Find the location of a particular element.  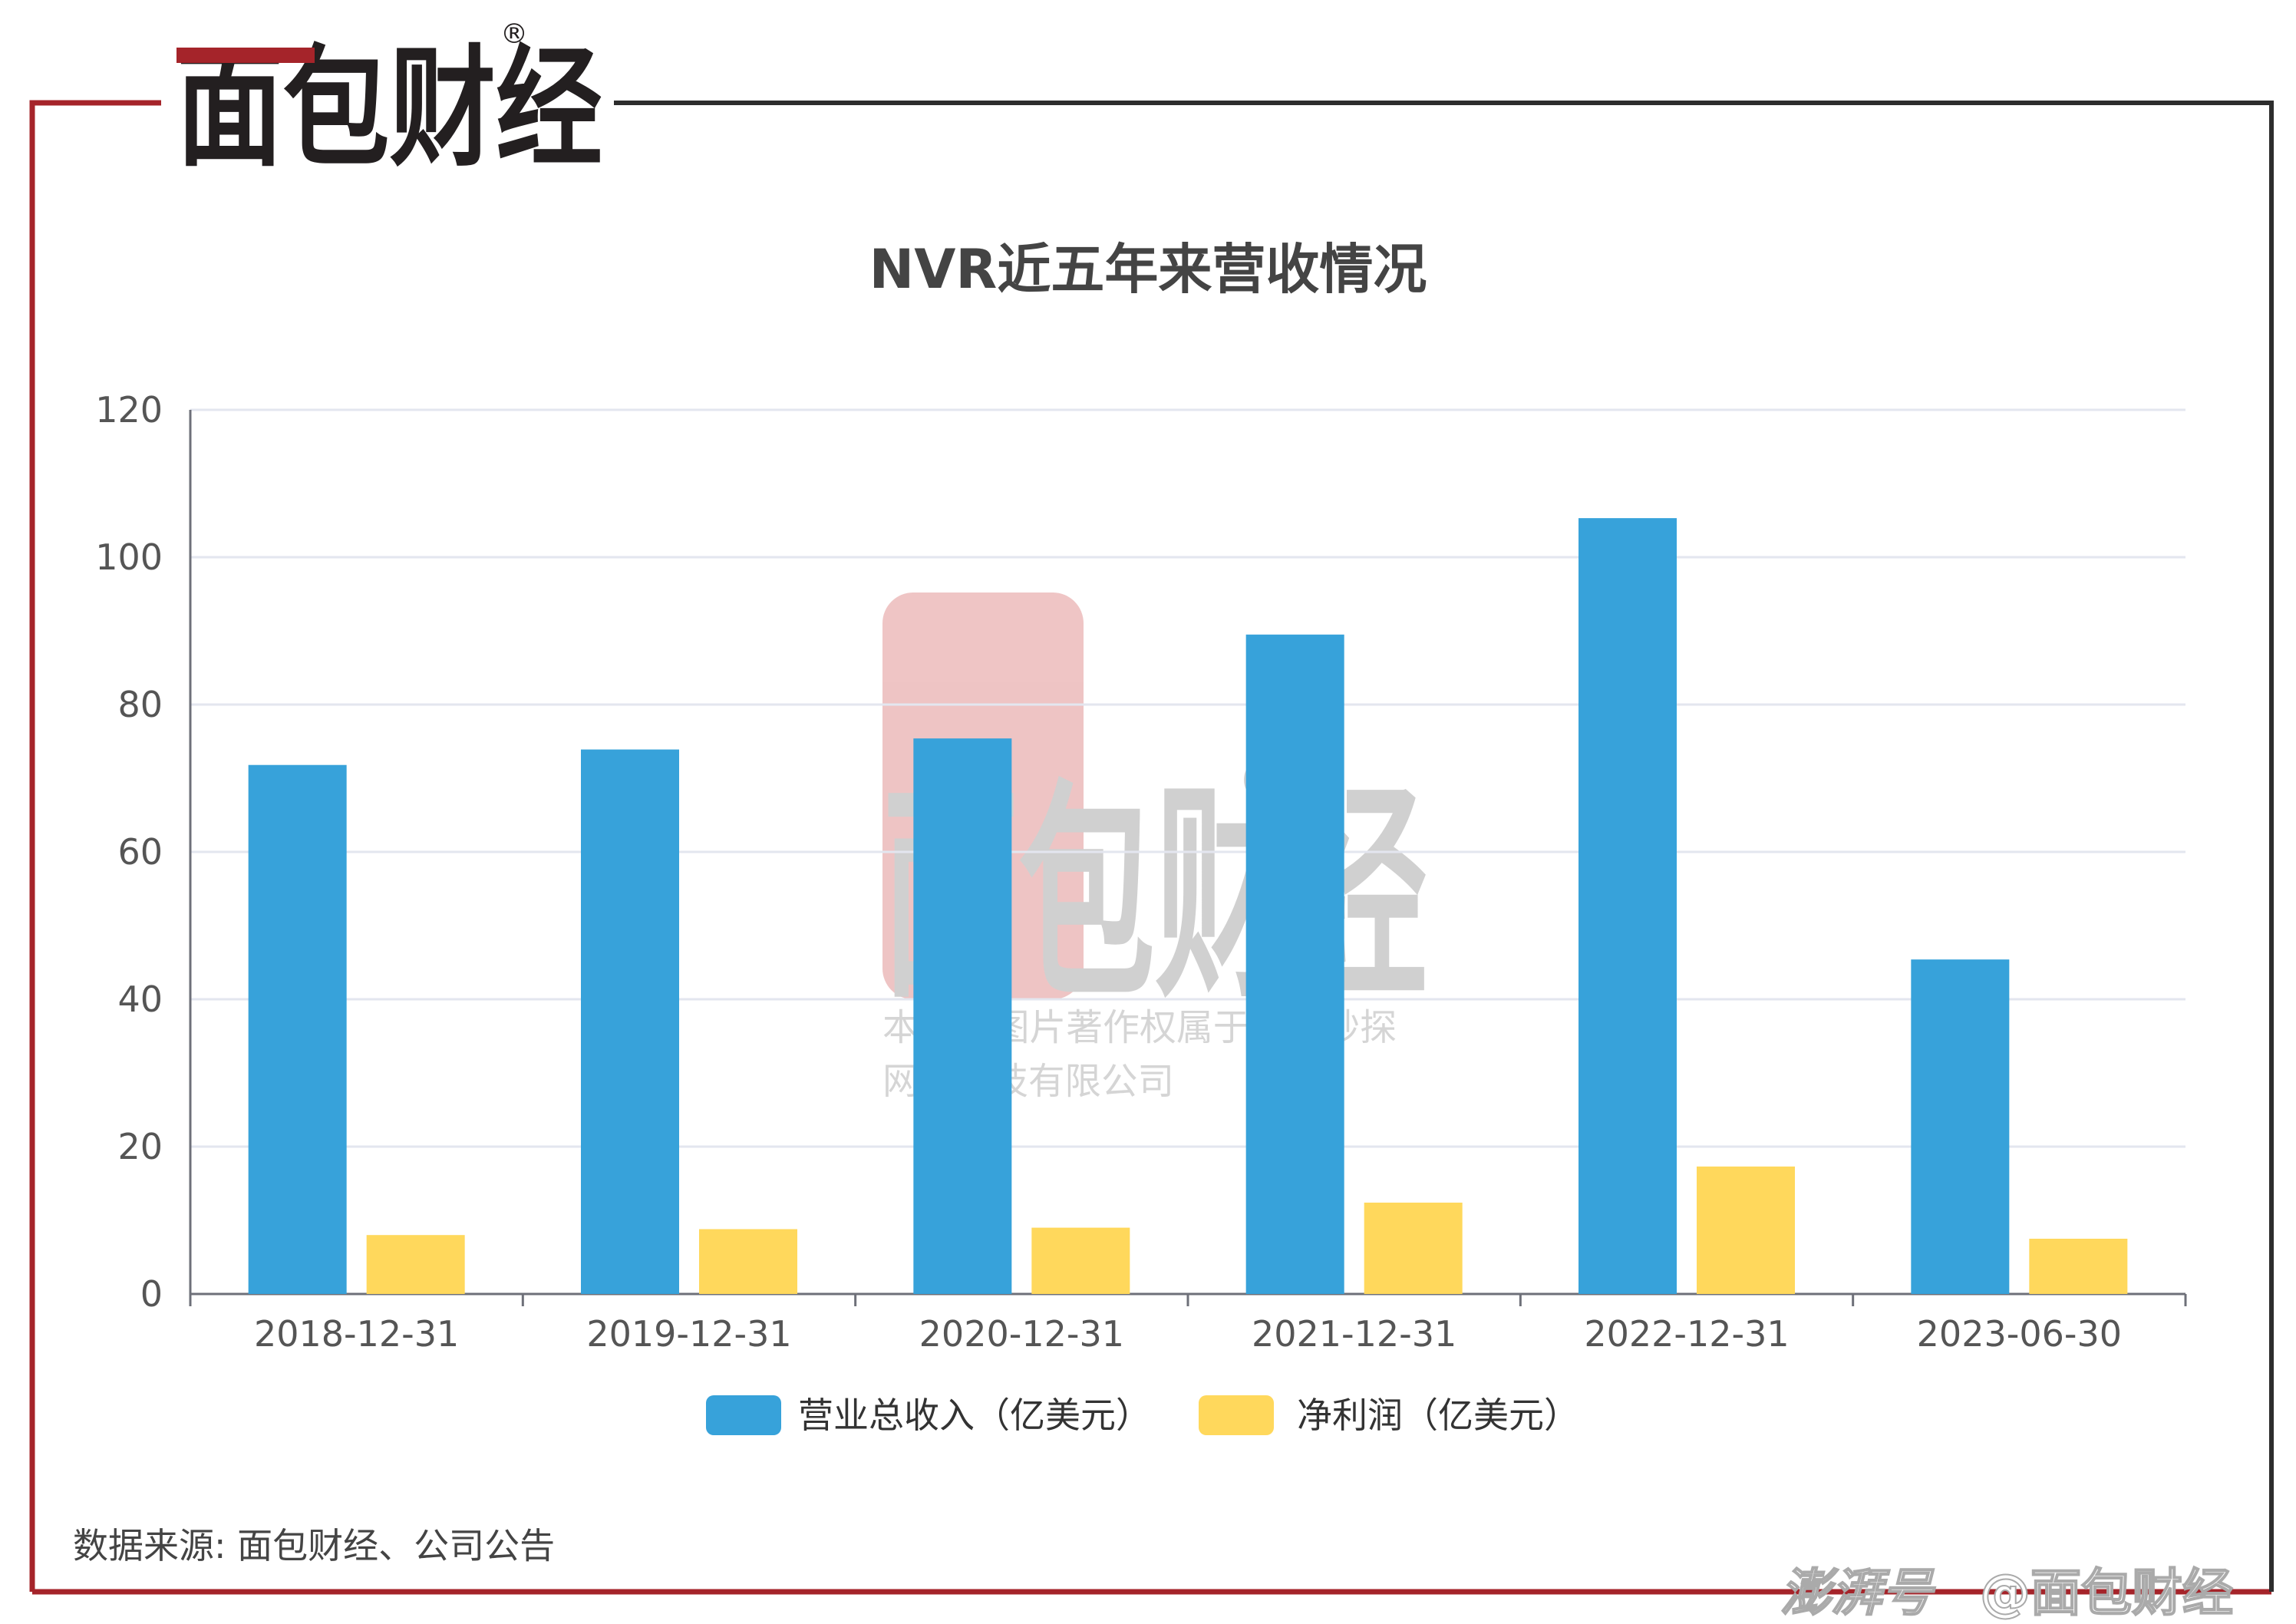

legend-swatch-revenue is located at coordinates (743, 1415).